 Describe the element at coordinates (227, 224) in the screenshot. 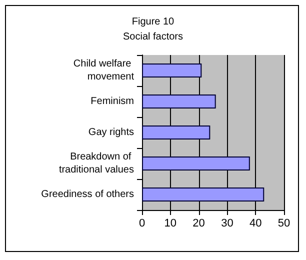

I see `x-tick-label: 30` at that location.